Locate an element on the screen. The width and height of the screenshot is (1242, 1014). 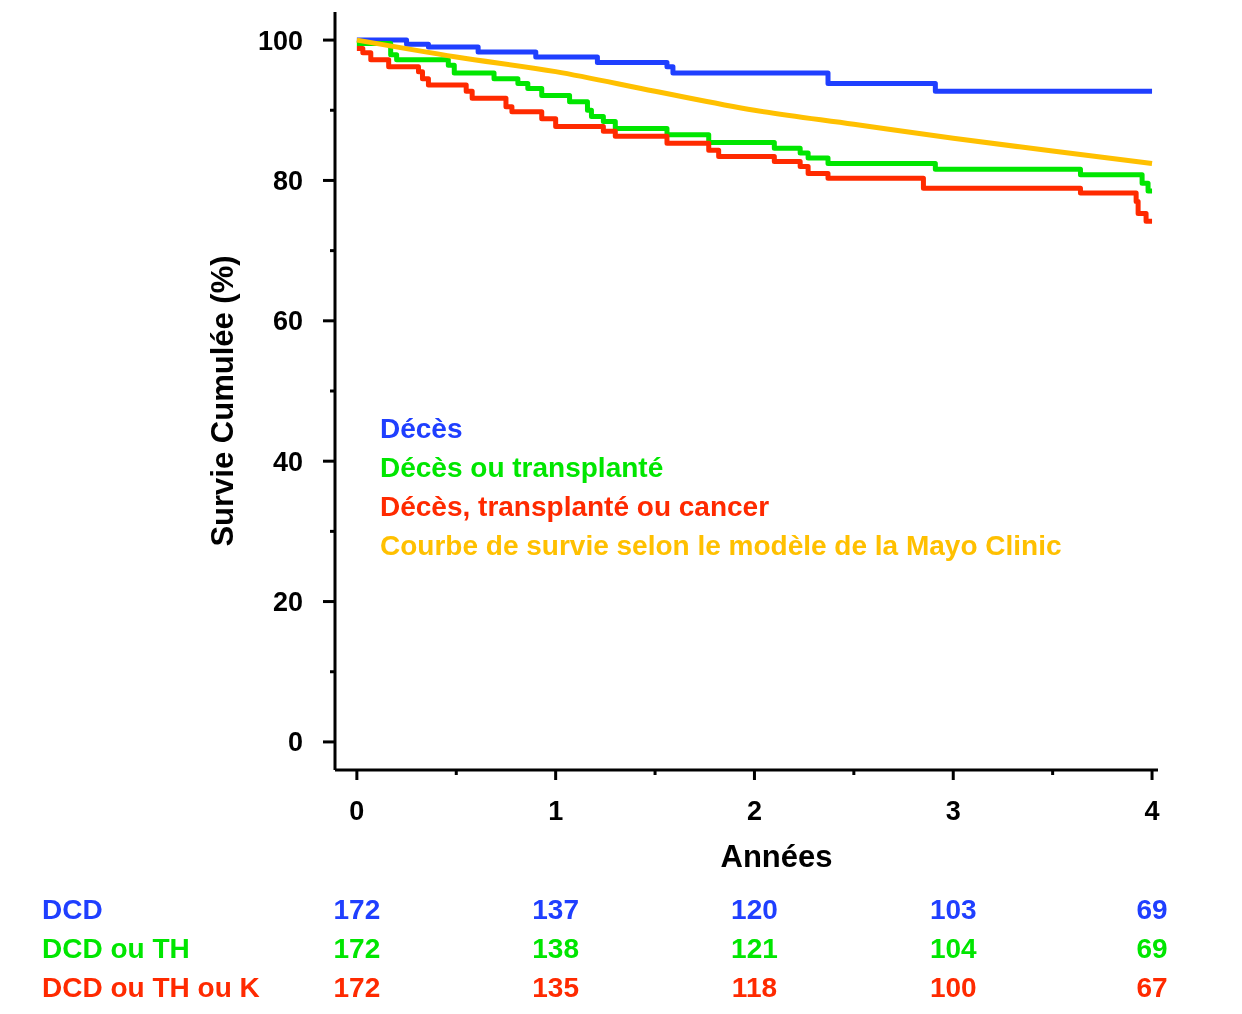
text: 138 is located at coordinates (556, 948).